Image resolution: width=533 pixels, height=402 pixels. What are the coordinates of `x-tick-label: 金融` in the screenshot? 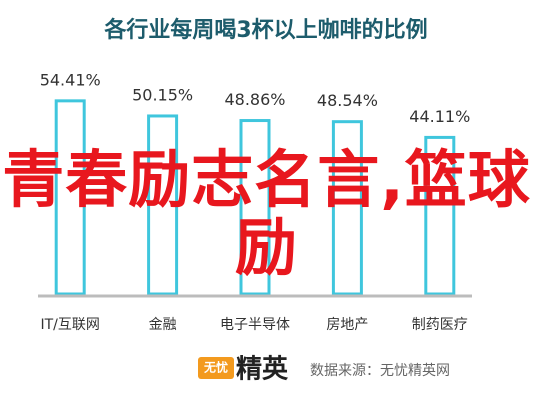 It's located at (163, 325).